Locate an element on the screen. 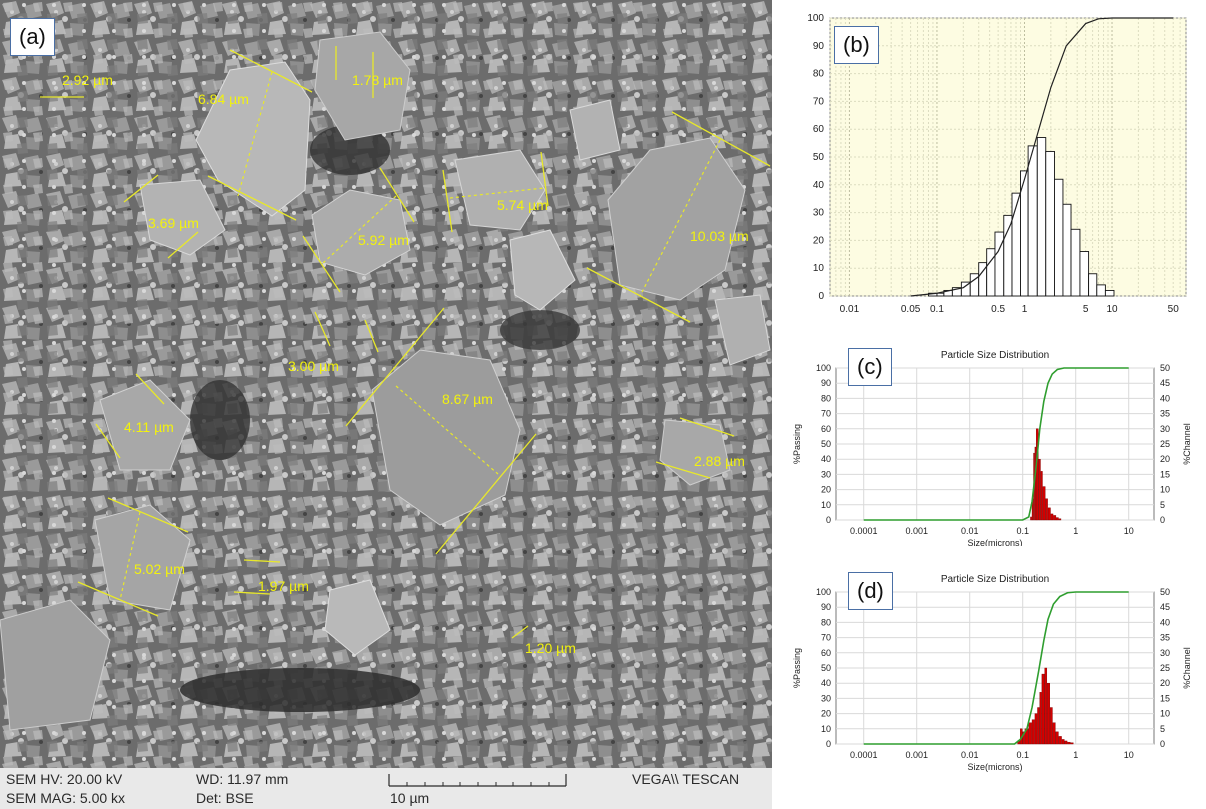  y-right-tick-label: 45 is located at coordinates (1165, 383).